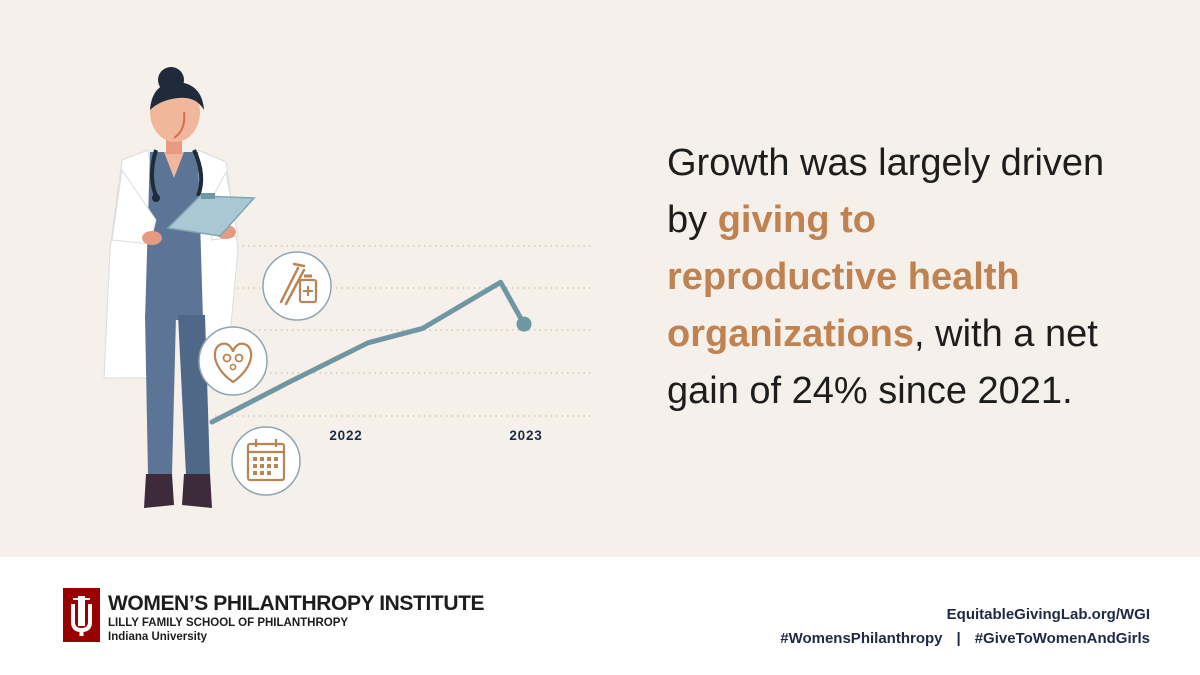 This screenshot has height=675, width=1200. Describe the element at coordinates (158, 637) in the screenshot. I see `org-university: Indiana University` at that location.